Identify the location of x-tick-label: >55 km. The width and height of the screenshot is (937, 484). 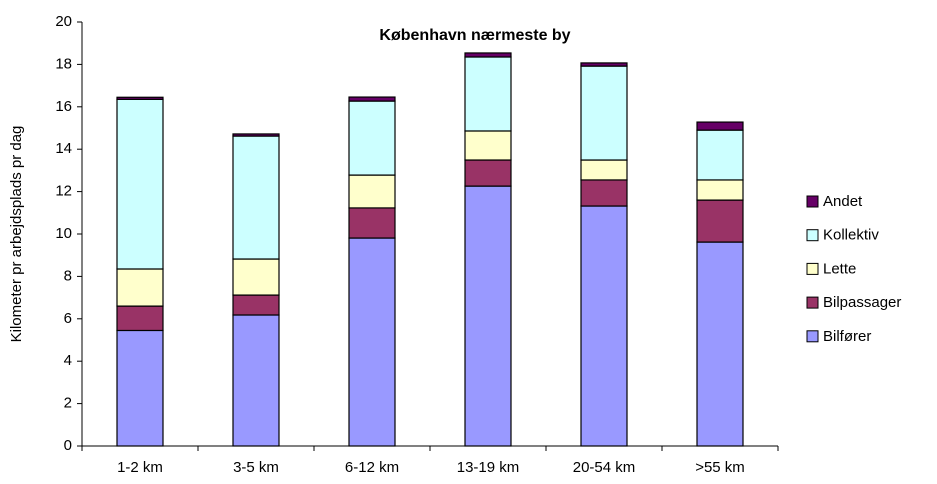
(720, 467).